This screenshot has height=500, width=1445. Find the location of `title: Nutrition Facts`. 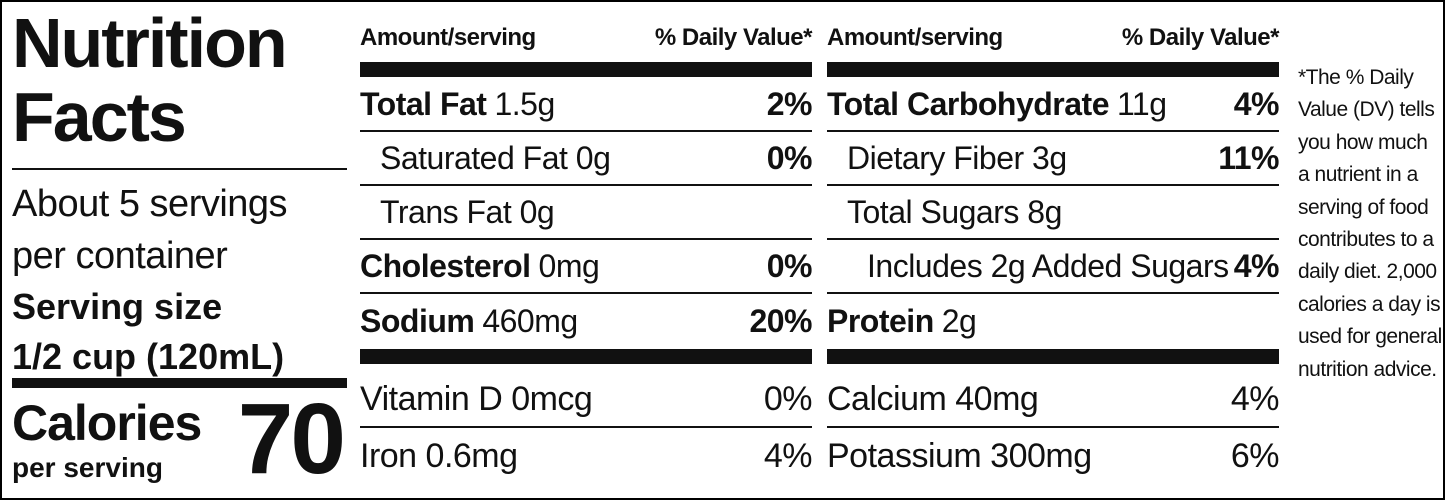

title: Nutrition Facts is located at coordinates (150, 80).